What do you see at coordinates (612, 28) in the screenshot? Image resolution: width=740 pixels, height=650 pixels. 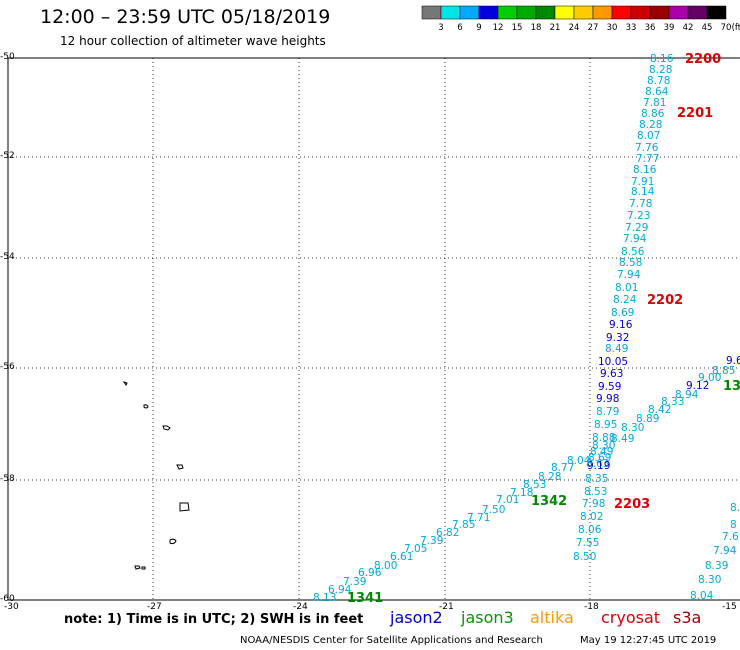 I see `colorbar-label: 30` at bounding box center [612, 28].